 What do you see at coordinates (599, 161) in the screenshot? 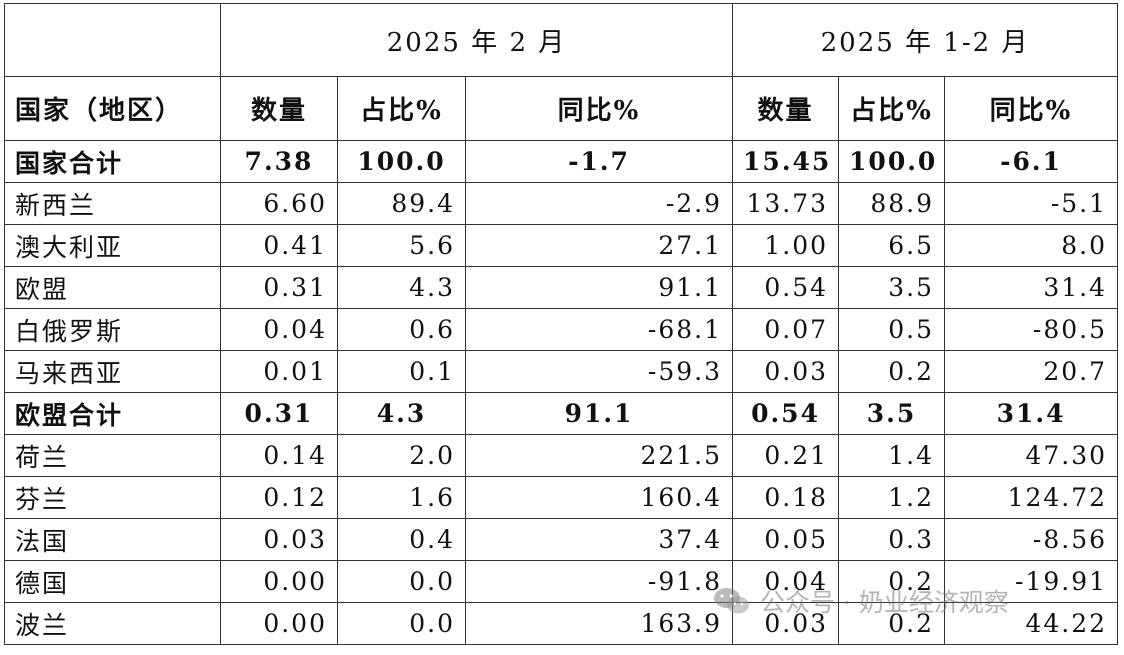
I see `cell-feb-yoy: -1.7` at bounding box center [599, 161].